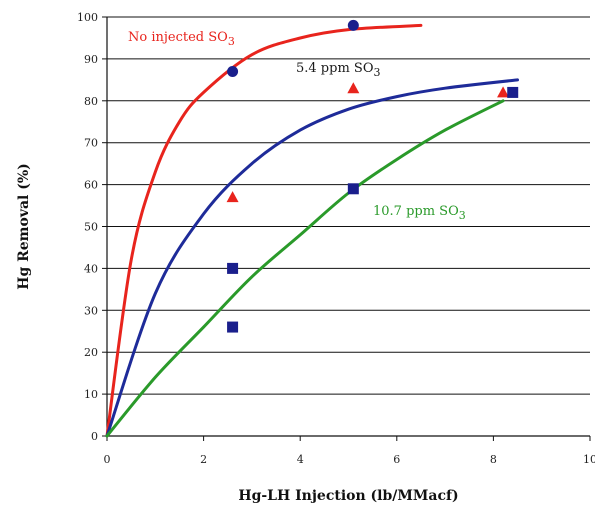 The image size is (595, 507). What do you see at coordinates (107, 459) in the screenshot?
I see `x-tick-label-0: 0` at bounding box center [107, 459].